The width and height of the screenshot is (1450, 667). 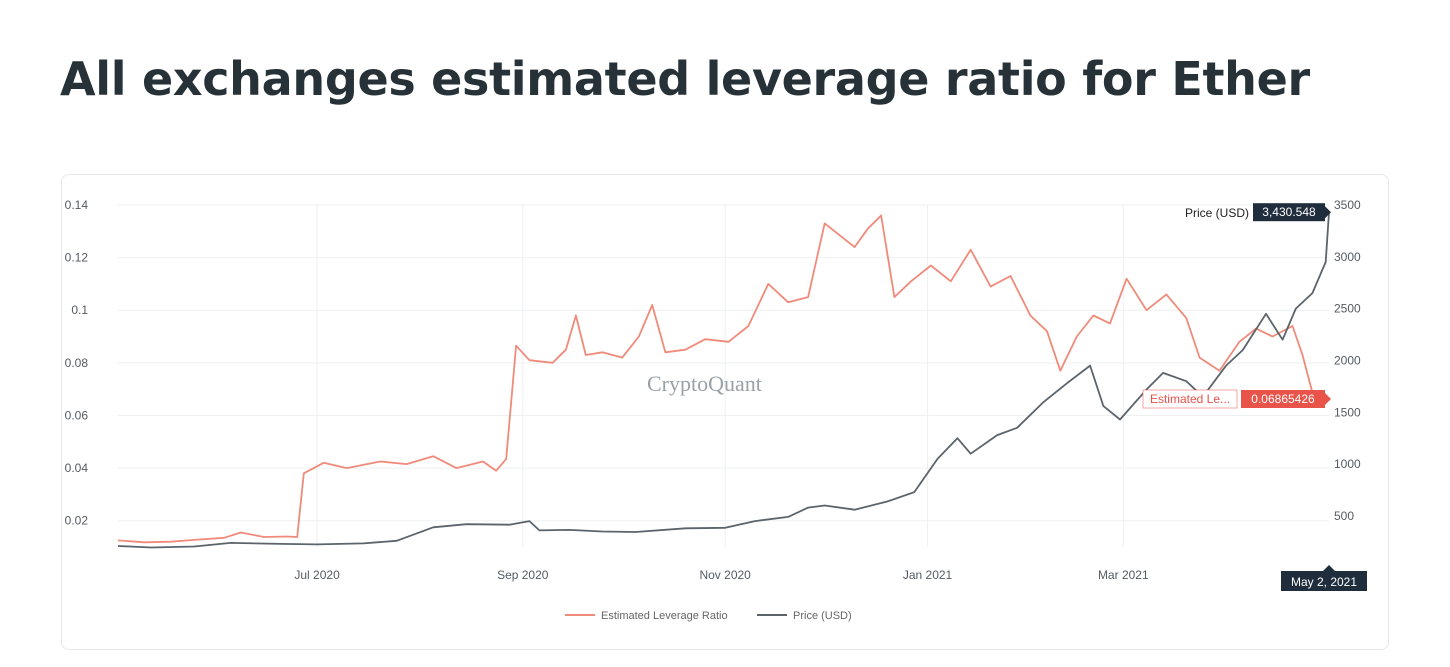 I want to click on hover-leverage-name-box, so click(x=1190, y=399).